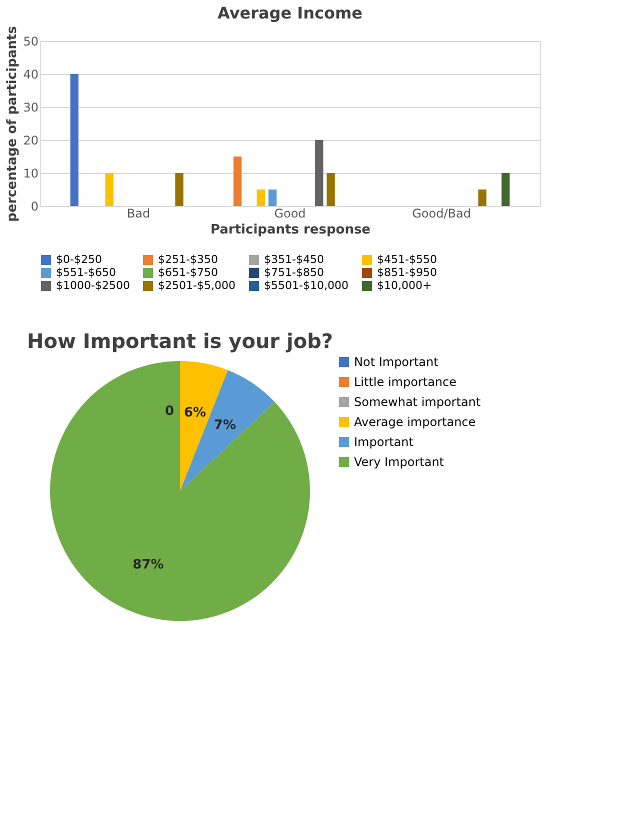 The image size is (641, 828). Describe the element at coordinates (415, 422) in the screenshot. I see `legend-label: Average importance` at that location.